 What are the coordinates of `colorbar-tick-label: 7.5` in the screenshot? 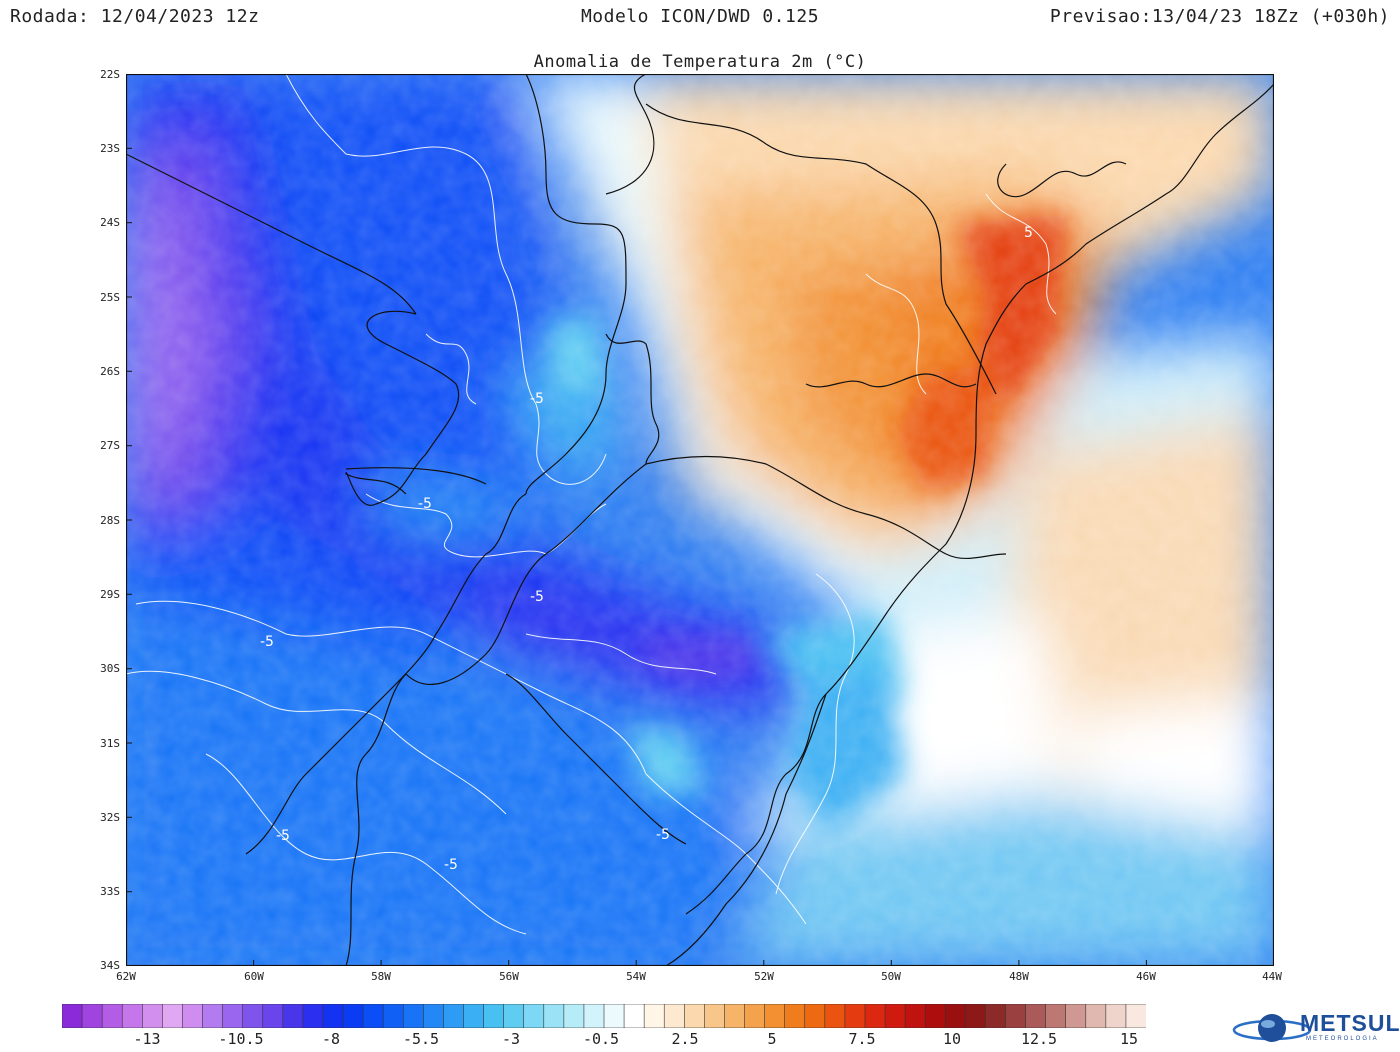 It's located at (862, 1039).